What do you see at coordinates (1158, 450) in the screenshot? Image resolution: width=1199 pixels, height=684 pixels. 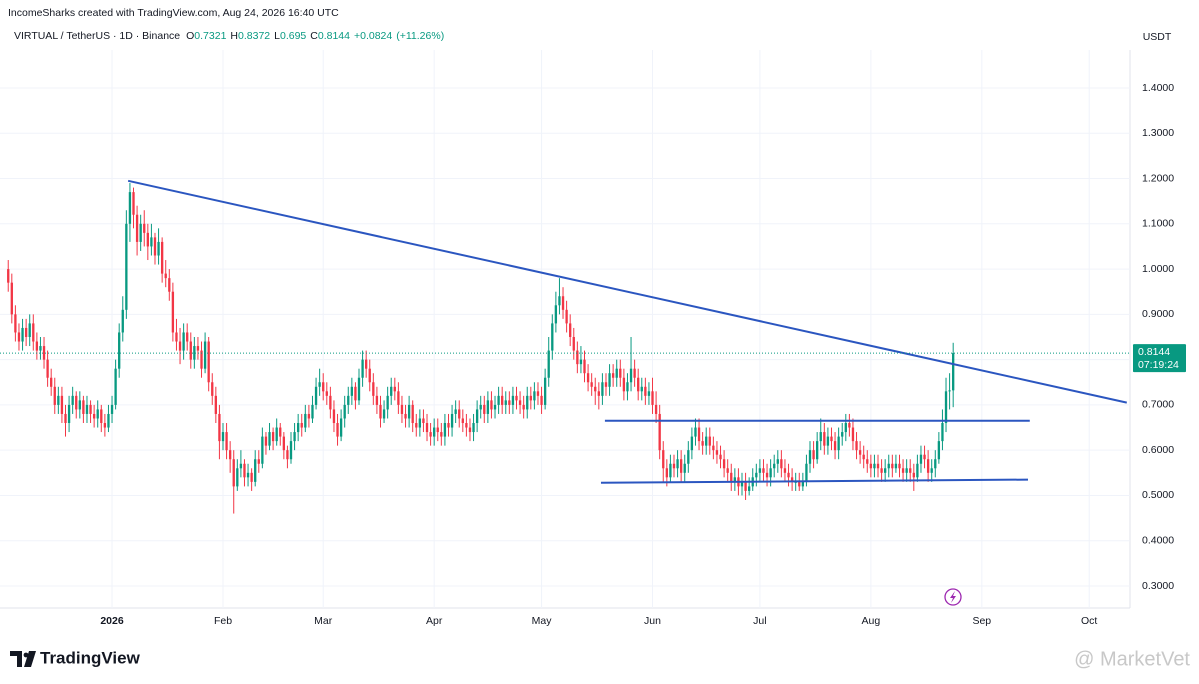 I see `y-tick-label: 0.6000` at bounding box center [1158, 450].